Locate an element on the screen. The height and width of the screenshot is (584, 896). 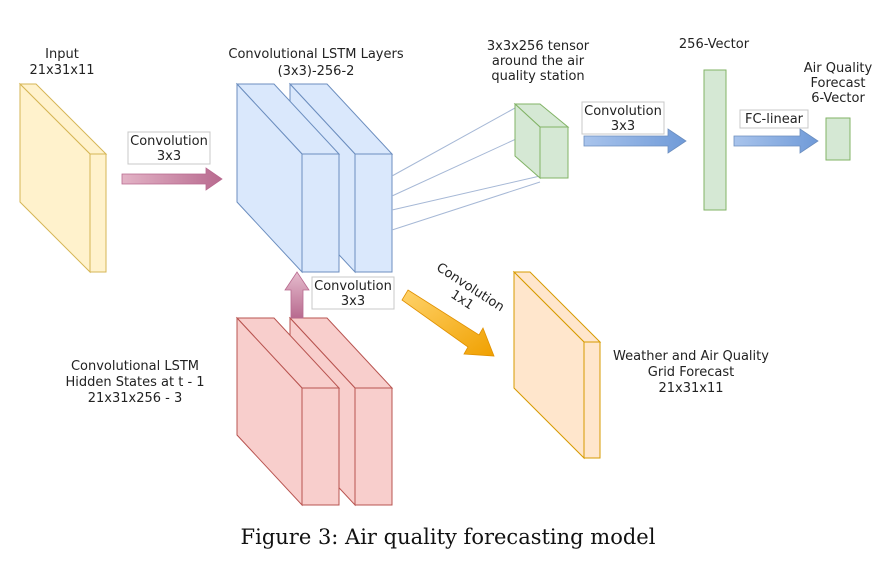
conv-1x1-arrow is located at coordinates (448, 323).